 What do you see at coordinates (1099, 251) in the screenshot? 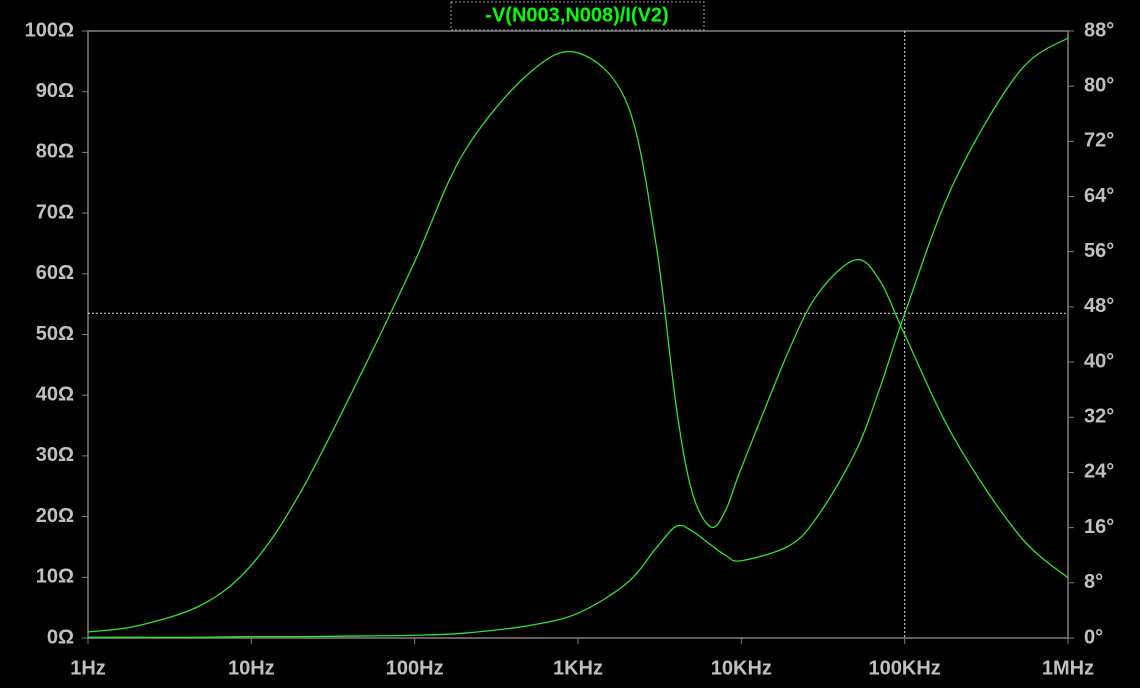
I see `y2-tick-label: 56°` at bounding box center [1099, 251].